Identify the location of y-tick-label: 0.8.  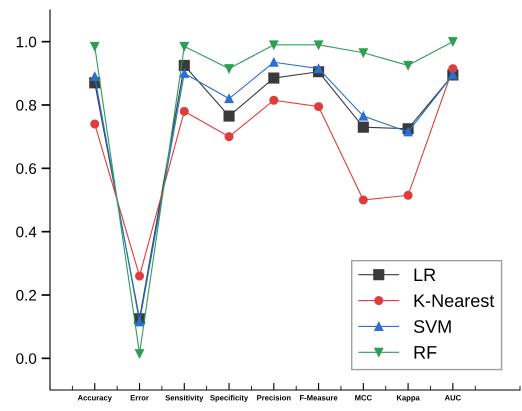
(26, 105).